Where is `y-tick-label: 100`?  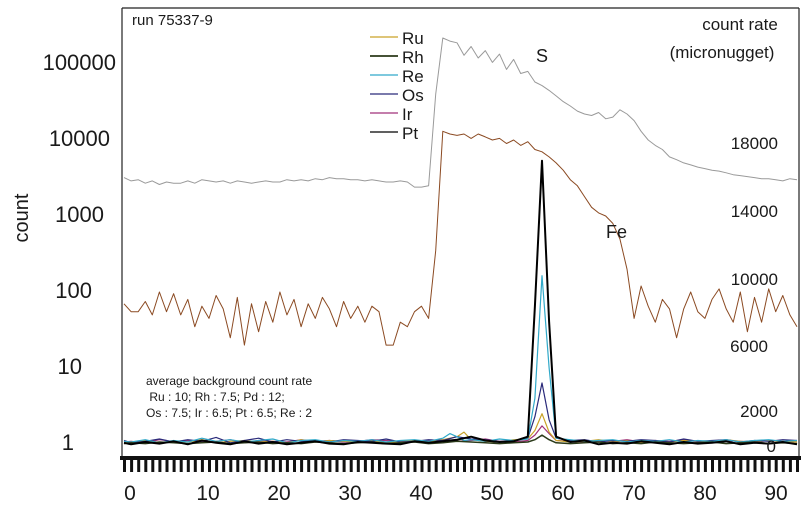
y-tick-label: 100 is located at coordinates (73, 290).